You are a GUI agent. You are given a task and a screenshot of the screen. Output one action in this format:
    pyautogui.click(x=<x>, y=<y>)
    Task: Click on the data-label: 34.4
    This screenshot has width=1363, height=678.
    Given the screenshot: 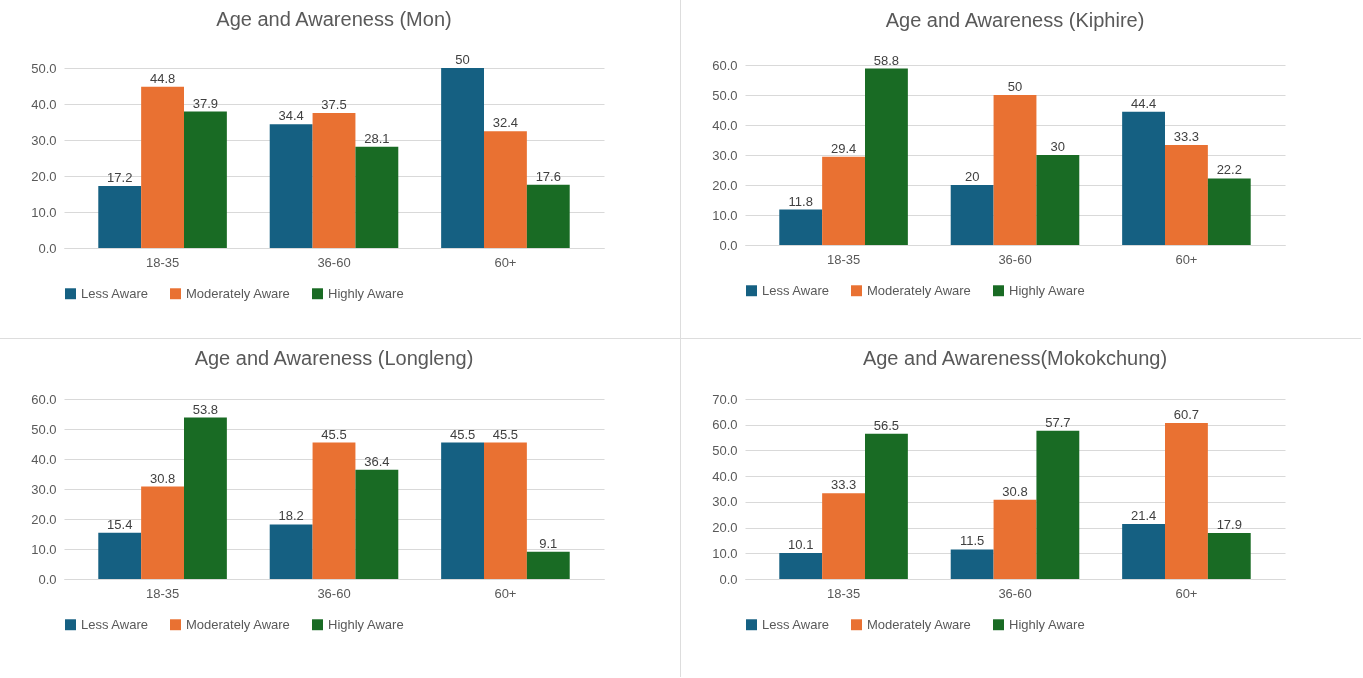 What is the action you would take?
    pyautogui.click(x=291, y=116)
    